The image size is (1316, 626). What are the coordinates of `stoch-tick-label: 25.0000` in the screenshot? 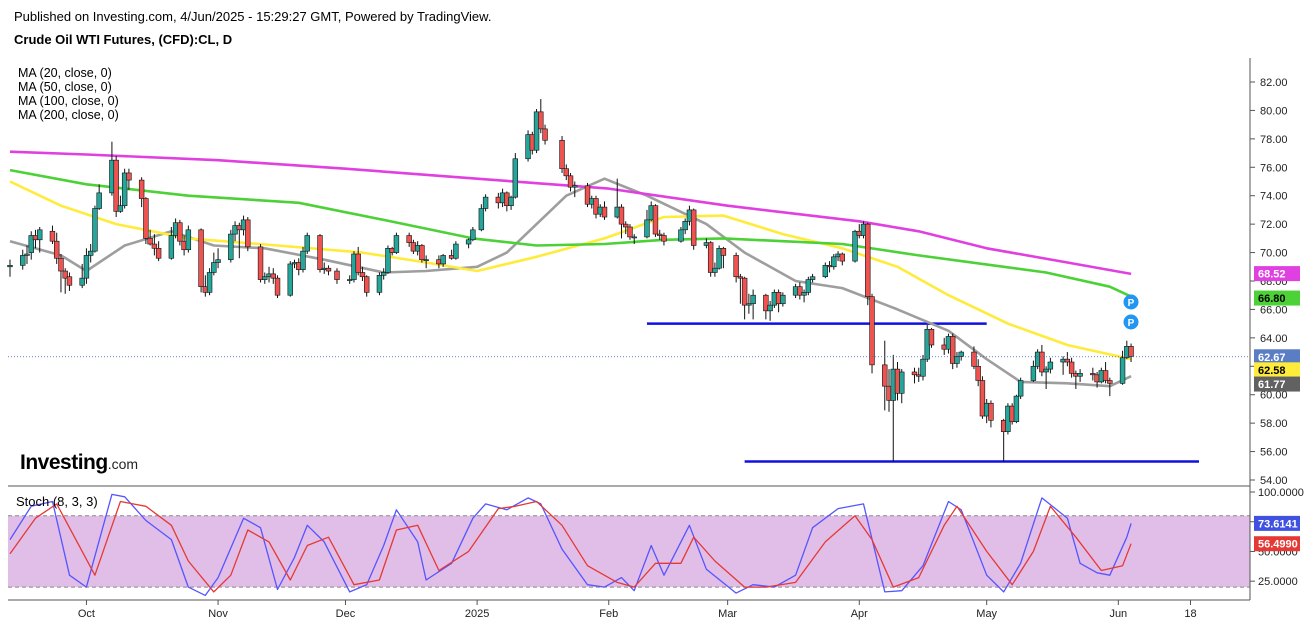 It's located at (1278, 582).